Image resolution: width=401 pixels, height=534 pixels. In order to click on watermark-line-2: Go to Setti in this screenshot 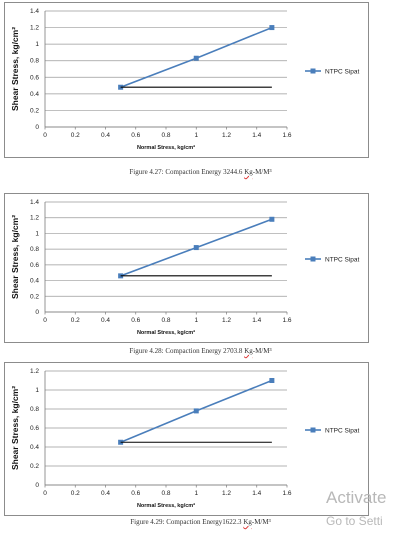, I will do `click(354, 521)`.